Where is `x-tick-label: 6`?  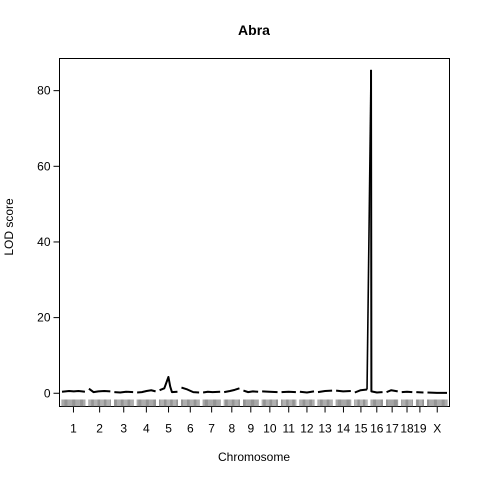 x-tick-label: 6 is located at coordinates (190, 429).